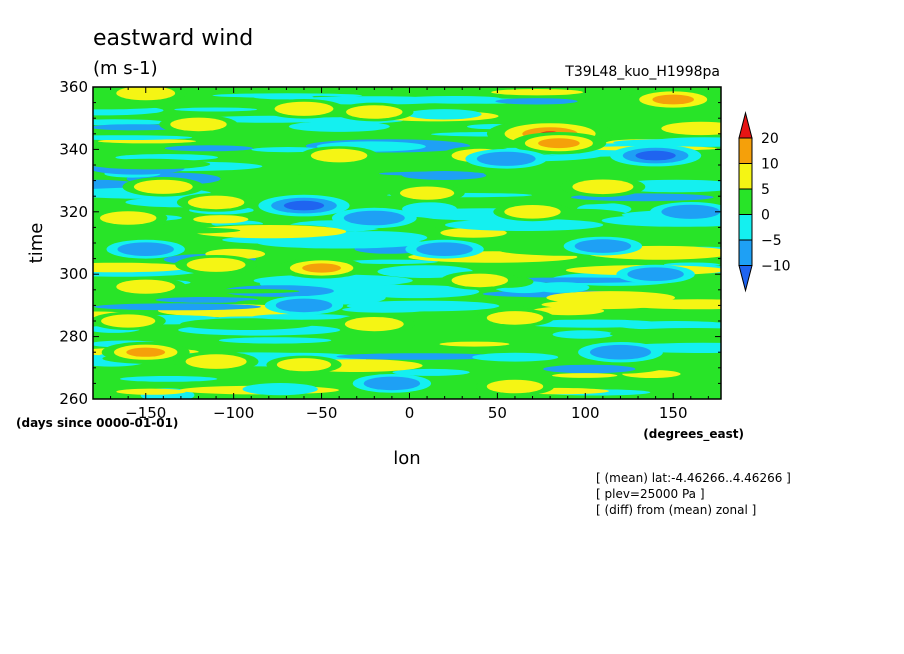 The height and width of the screenshot is (654, 904). What do you see at coordinates (776, 267) in the screenshot?
I see `colorbar-label: −10` at bounding box center [776, 267].